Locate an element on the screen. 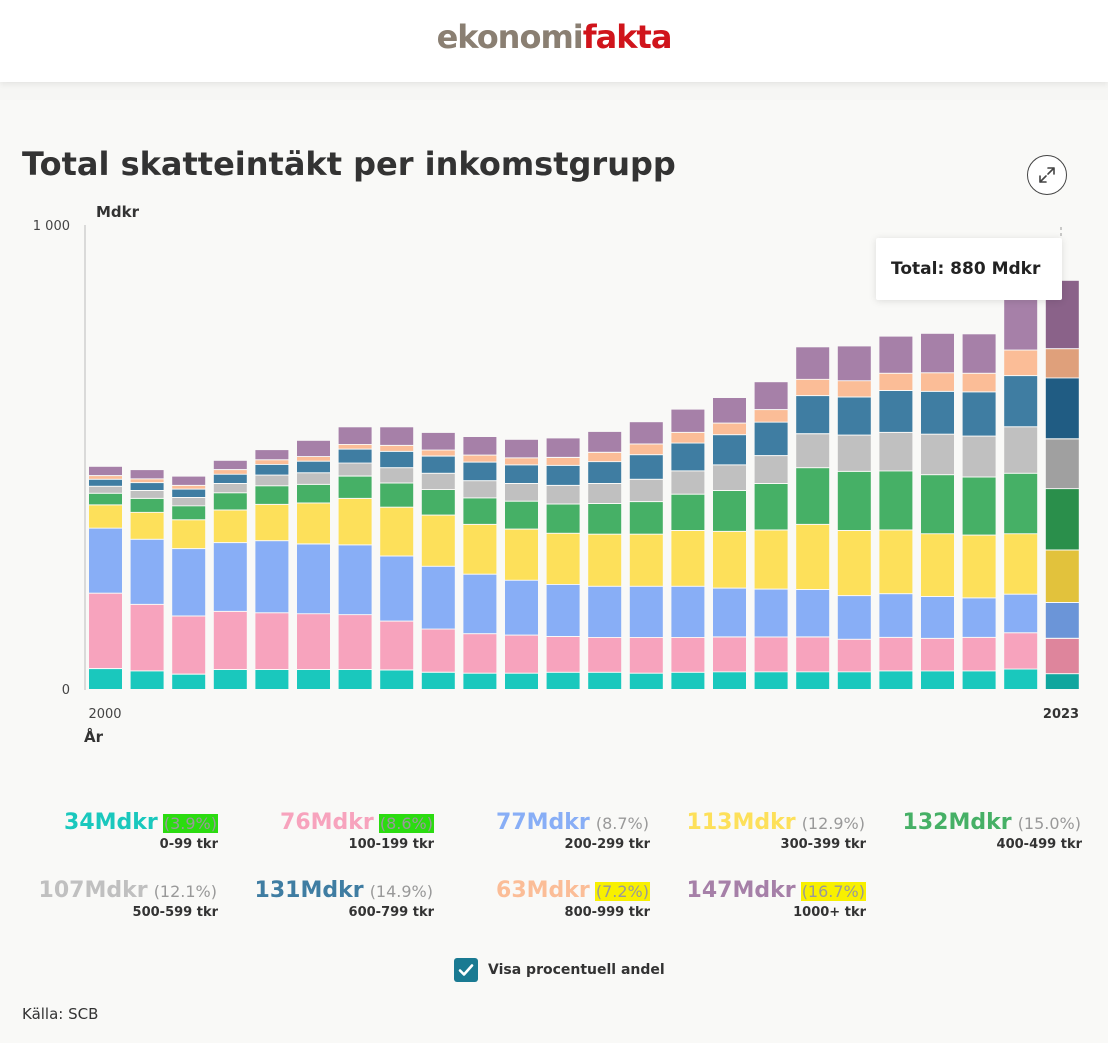 This screenshot has width=1108, height=1043. legend-item: 147Mdkr (16.7%) 1000+ tkr is located at coordinates (716, 899).